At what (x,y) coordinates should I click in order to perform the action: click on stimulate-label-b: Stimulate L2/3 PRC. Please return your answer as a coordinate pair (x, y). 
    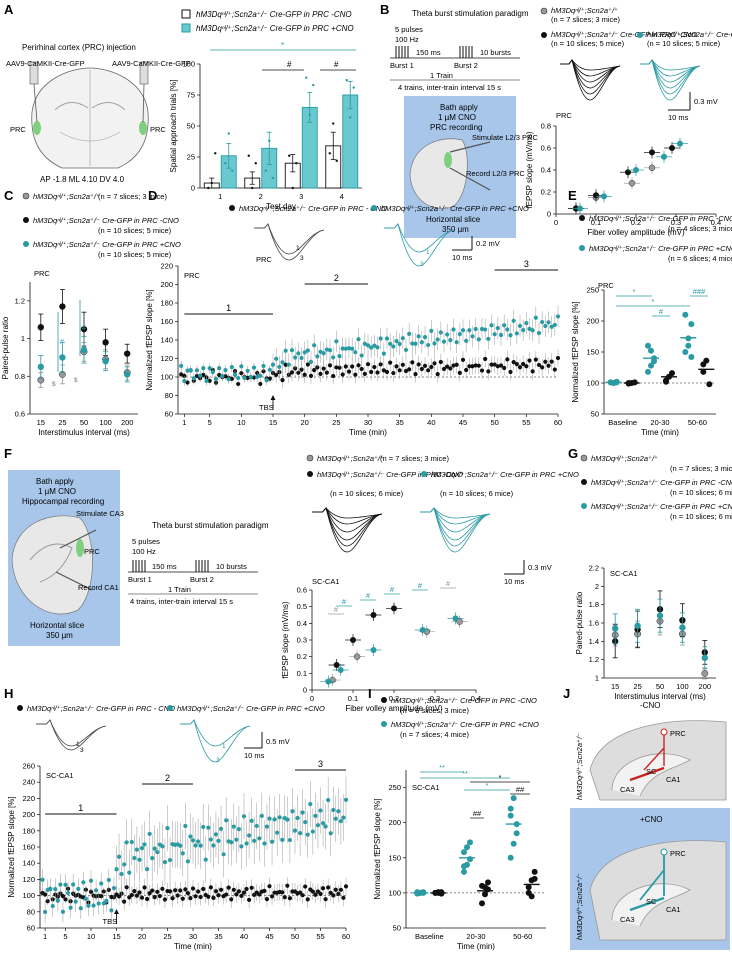
    Looking at the image, I should click on (505, 137).